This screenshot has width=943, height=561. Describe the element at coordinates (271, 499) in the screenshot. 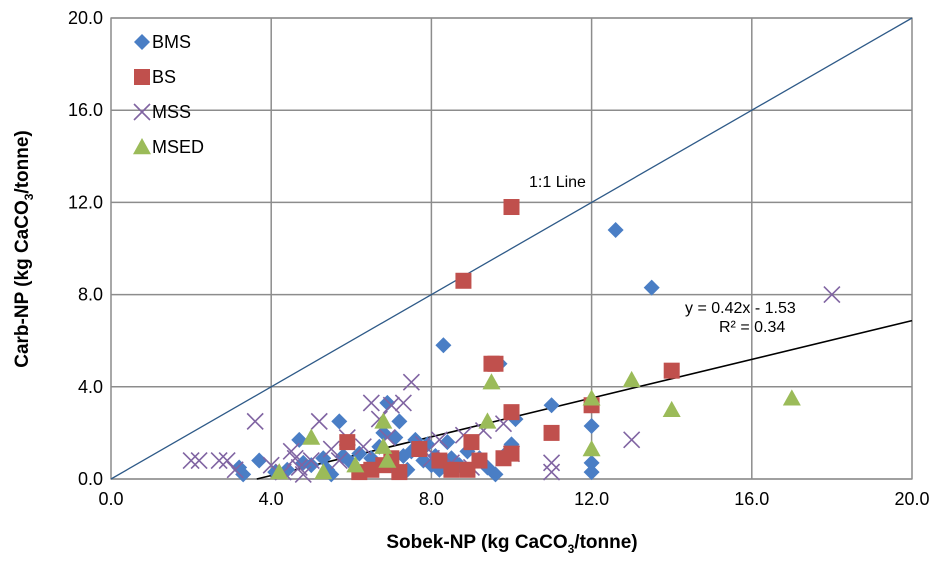

I see `x-tick-label: 4.0` at that location.